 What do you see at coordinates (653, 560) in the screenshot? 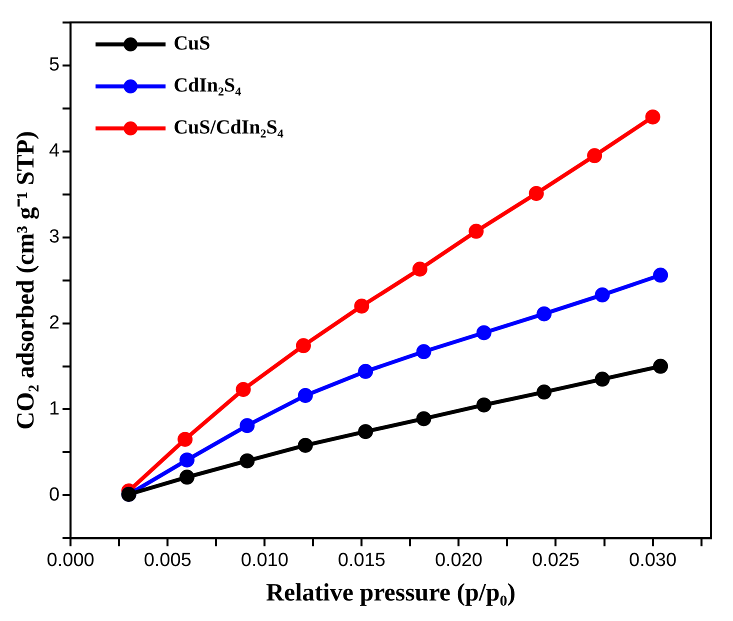
I see `x-tick-label: 0.030` at bounding box center [653, 560].